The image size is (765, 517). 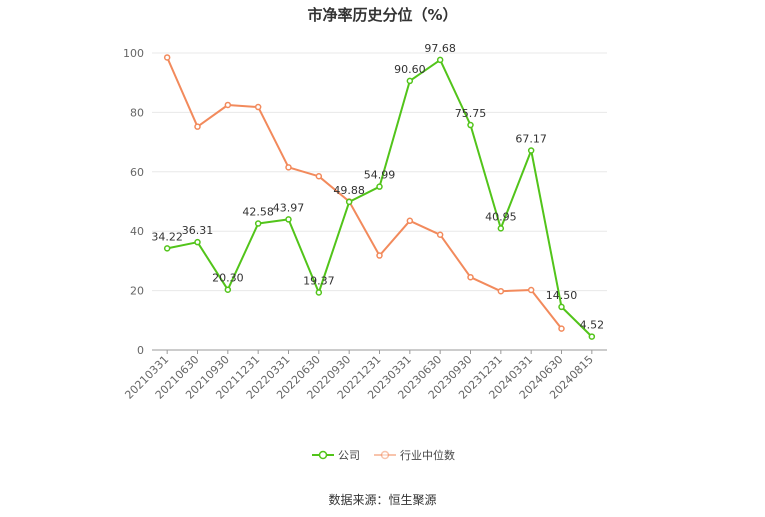 What do you see at coordinates (440, 48) in the screenshot?
I see `company-data-label: 97.68` at bounding box center [440, 48].